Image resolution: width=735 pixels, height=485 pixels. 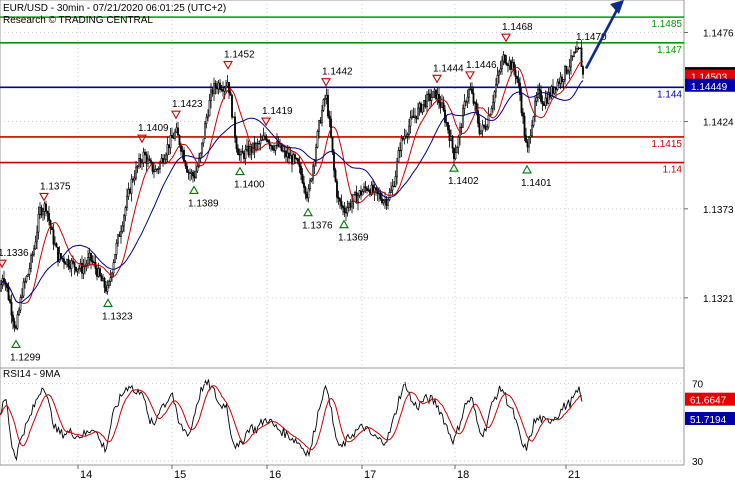 I want to click on time-axis-label: 15, so click(x=180, y=474).